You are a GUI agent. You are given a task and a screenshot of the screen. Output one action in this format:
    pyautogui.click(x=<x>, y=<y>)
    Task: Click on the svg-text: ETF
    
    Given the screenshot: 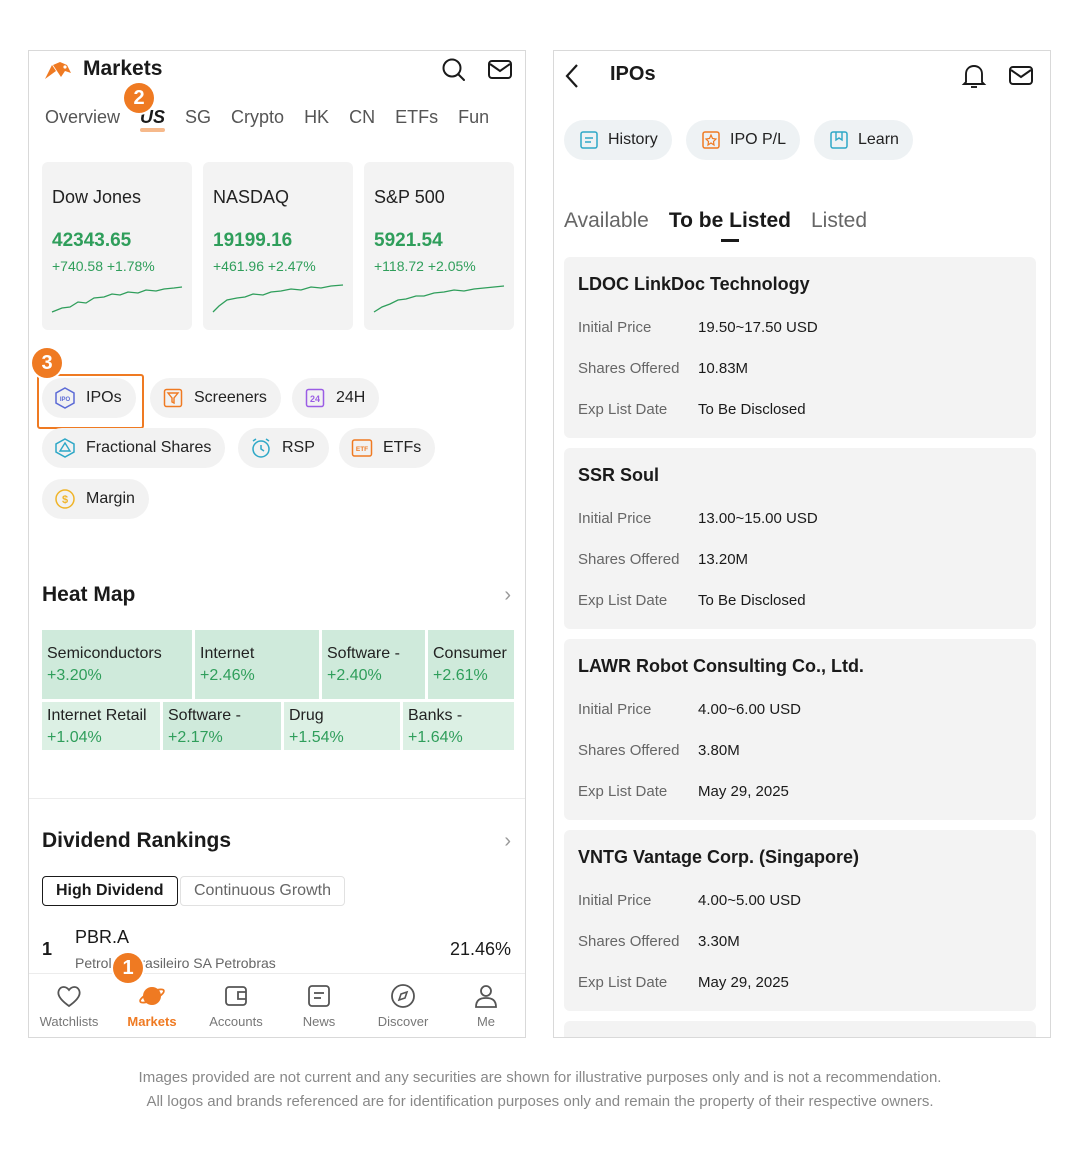 What is the action you would take?
    pyautogui.click(x=362, y=449)
    